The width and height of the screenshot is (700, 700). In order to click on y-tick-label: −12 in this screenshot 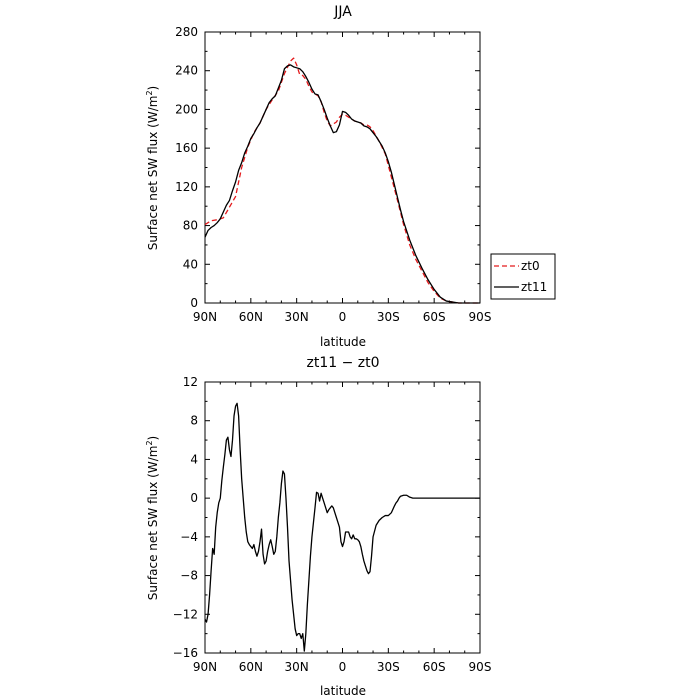, I will do `click(185, 614)`.